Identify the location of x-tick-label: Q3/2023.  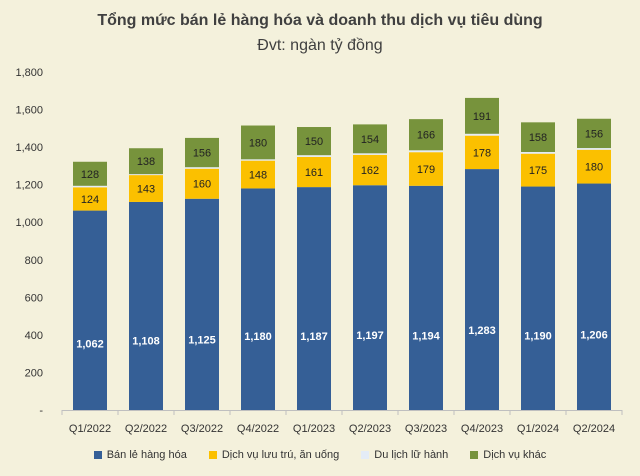
(426, 429).